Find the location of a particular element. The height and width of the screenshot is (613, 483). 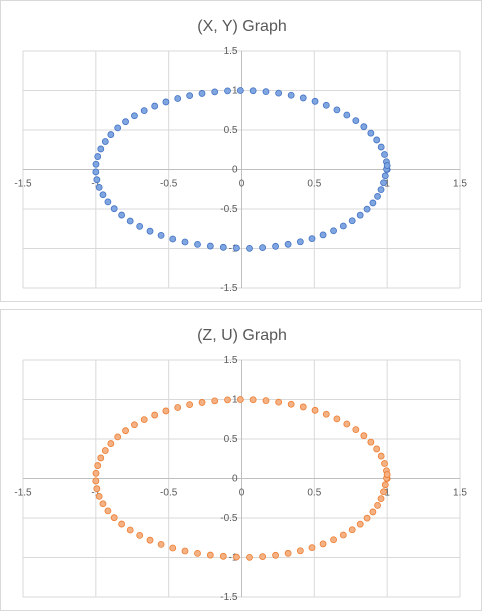

chart-title: (Z, U) Graph is located at coordinates (242, 335).